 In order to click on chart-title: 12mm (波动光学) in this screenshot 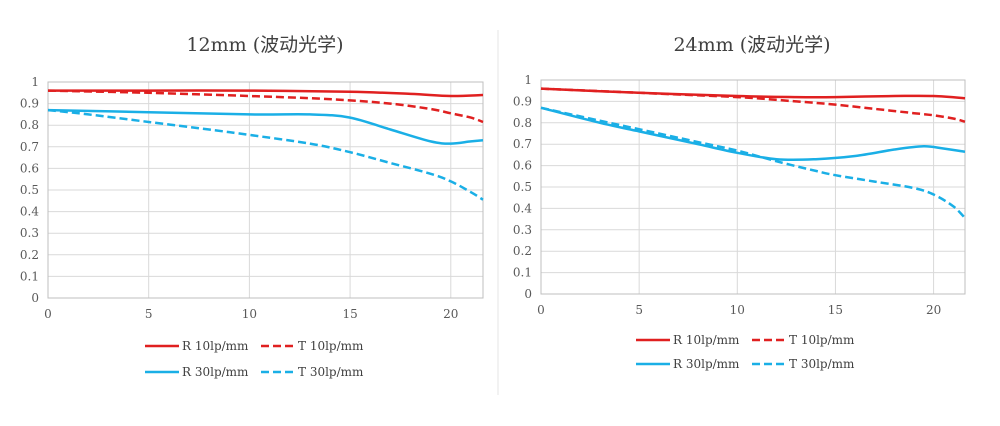, I will do `click(264, 45)`.